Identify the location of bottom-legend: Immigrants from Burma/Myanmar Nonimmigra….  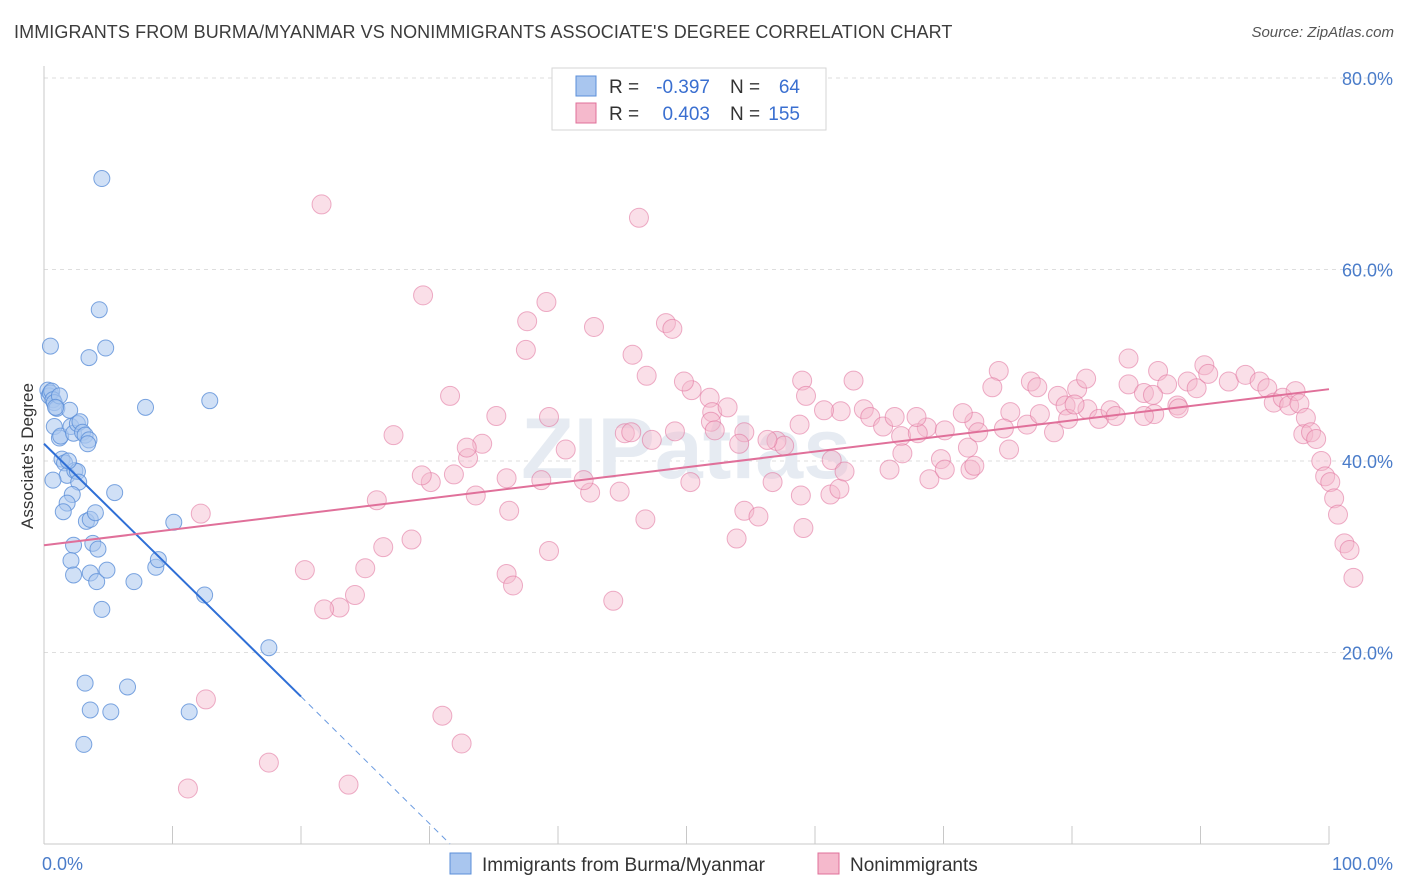
(713, 864).